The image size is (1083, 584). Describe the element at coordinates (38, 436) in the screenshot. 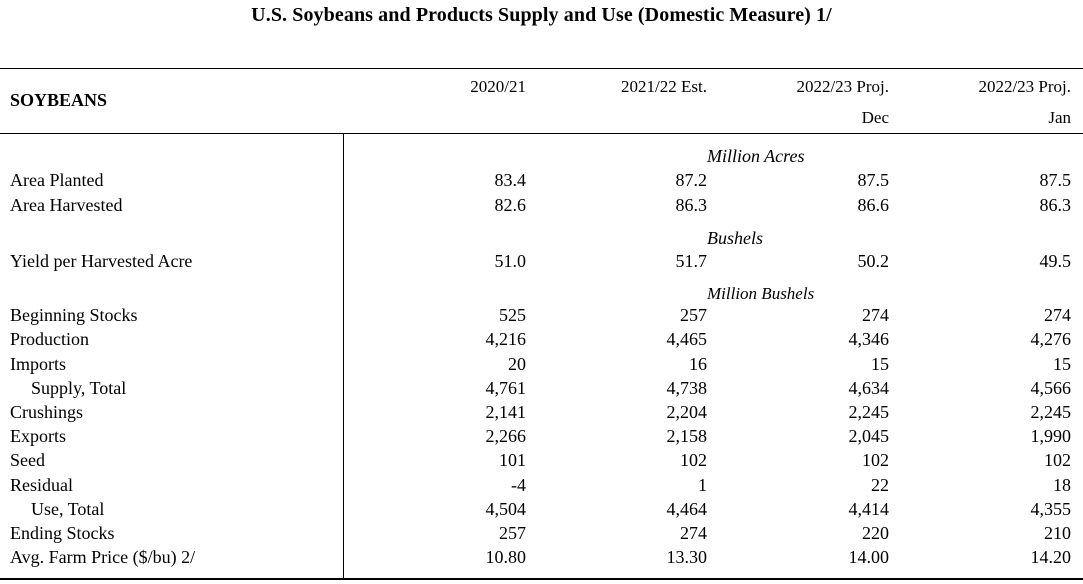

I see `row-label: Exports` at that location.